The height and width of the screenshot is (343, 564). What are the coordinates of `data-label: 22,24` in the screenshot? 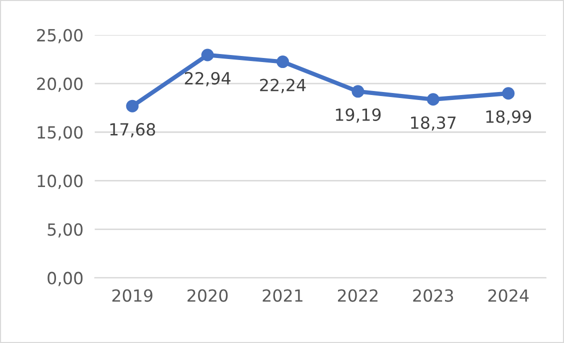 It's located at (283, 86).